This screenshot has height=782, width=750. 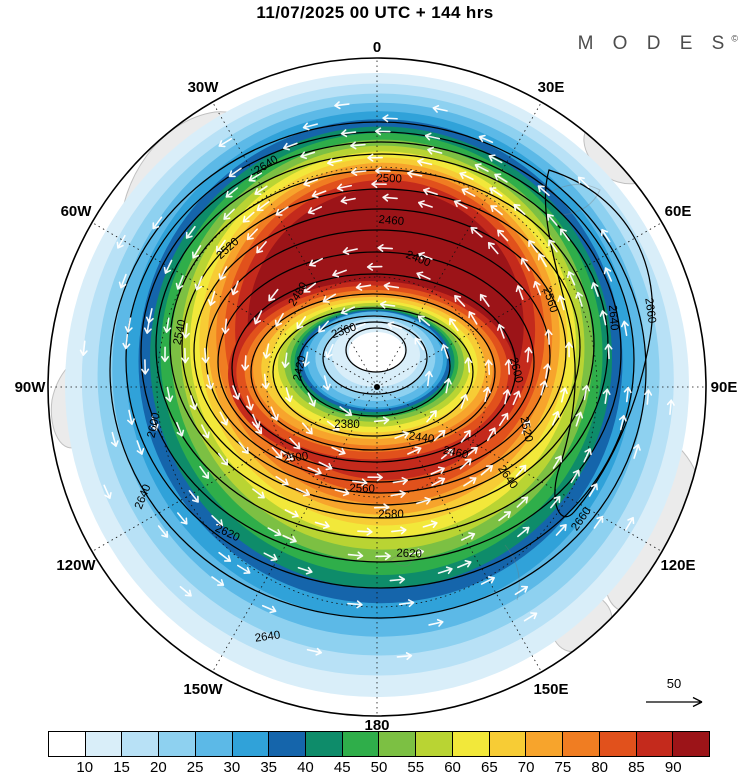 I want to click on lon-label-90e: 90E, so click(x=724, y=387).